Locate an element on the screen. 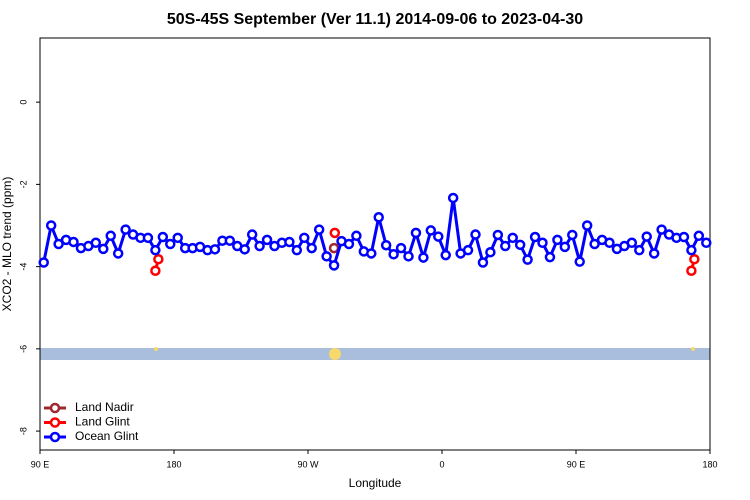  map-strip is located at coordinates (375, 354).